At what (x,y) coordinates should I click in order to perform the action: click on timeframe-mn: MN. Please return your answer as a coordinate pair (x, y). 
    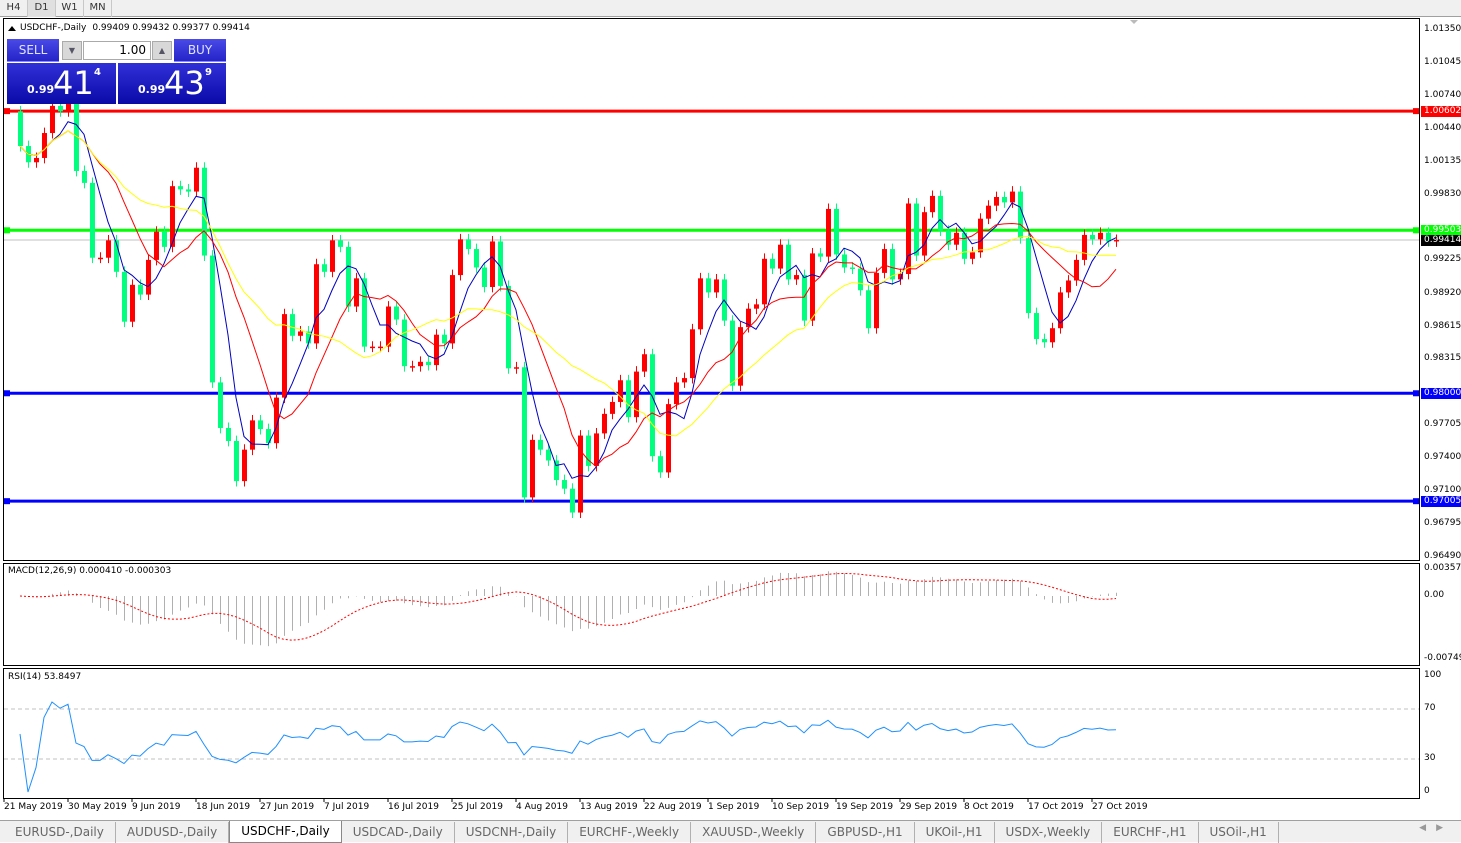
    Looking at the image, I should click on (98, 8).